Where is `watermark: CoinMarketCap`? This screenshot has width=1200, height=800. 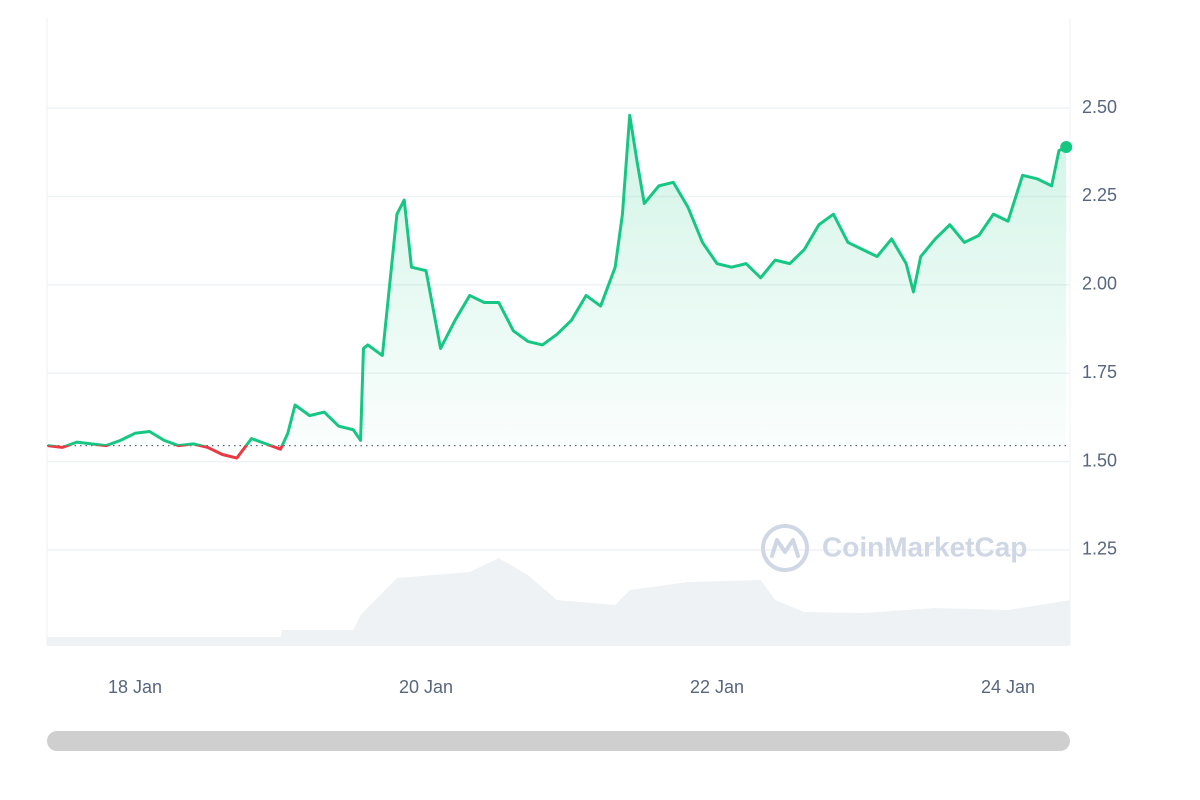 watermark: CoinMarketCap is located at coordinates (894, 548).